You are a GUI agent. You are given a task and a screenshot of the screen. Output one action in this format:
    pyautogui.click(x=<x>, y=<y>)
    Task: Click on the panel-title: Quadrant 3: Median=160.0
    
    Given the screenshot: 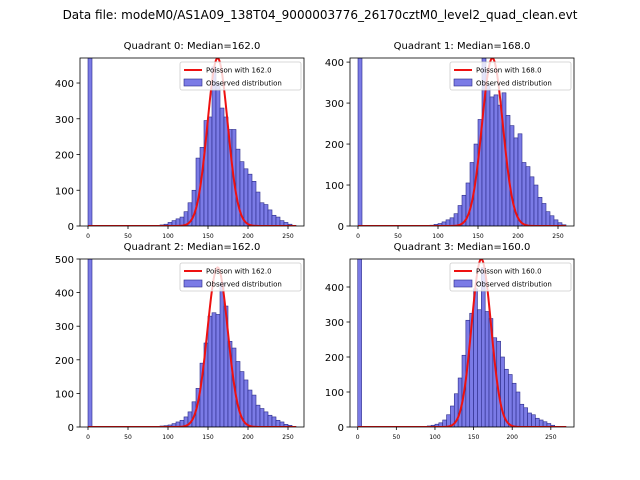 What is the action you would take?
    pyautogui.click(x=462, y=247)
    